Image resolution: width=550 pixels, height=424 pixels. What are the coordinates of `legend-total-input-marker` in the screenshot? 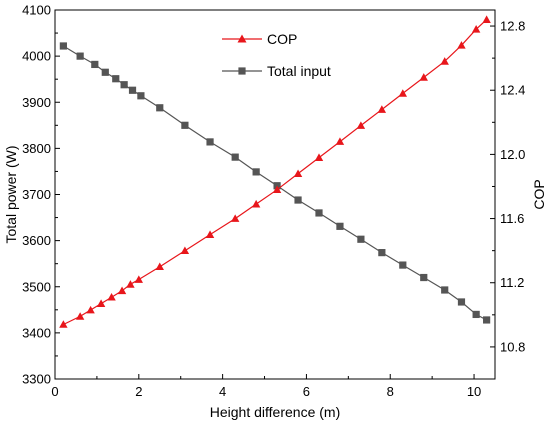 It's located at (242, 71).